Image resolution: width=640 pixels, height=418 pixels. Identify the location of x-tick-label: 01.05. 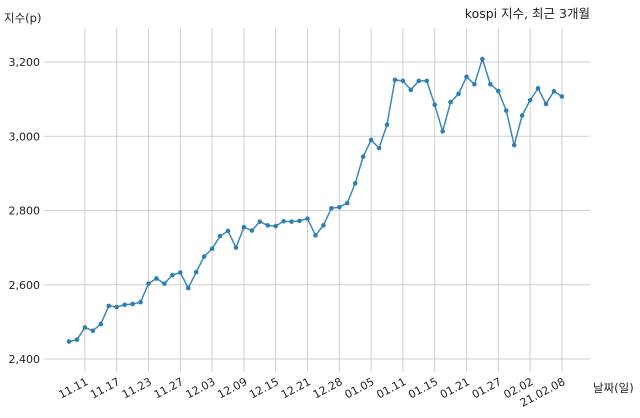
(360, 388).